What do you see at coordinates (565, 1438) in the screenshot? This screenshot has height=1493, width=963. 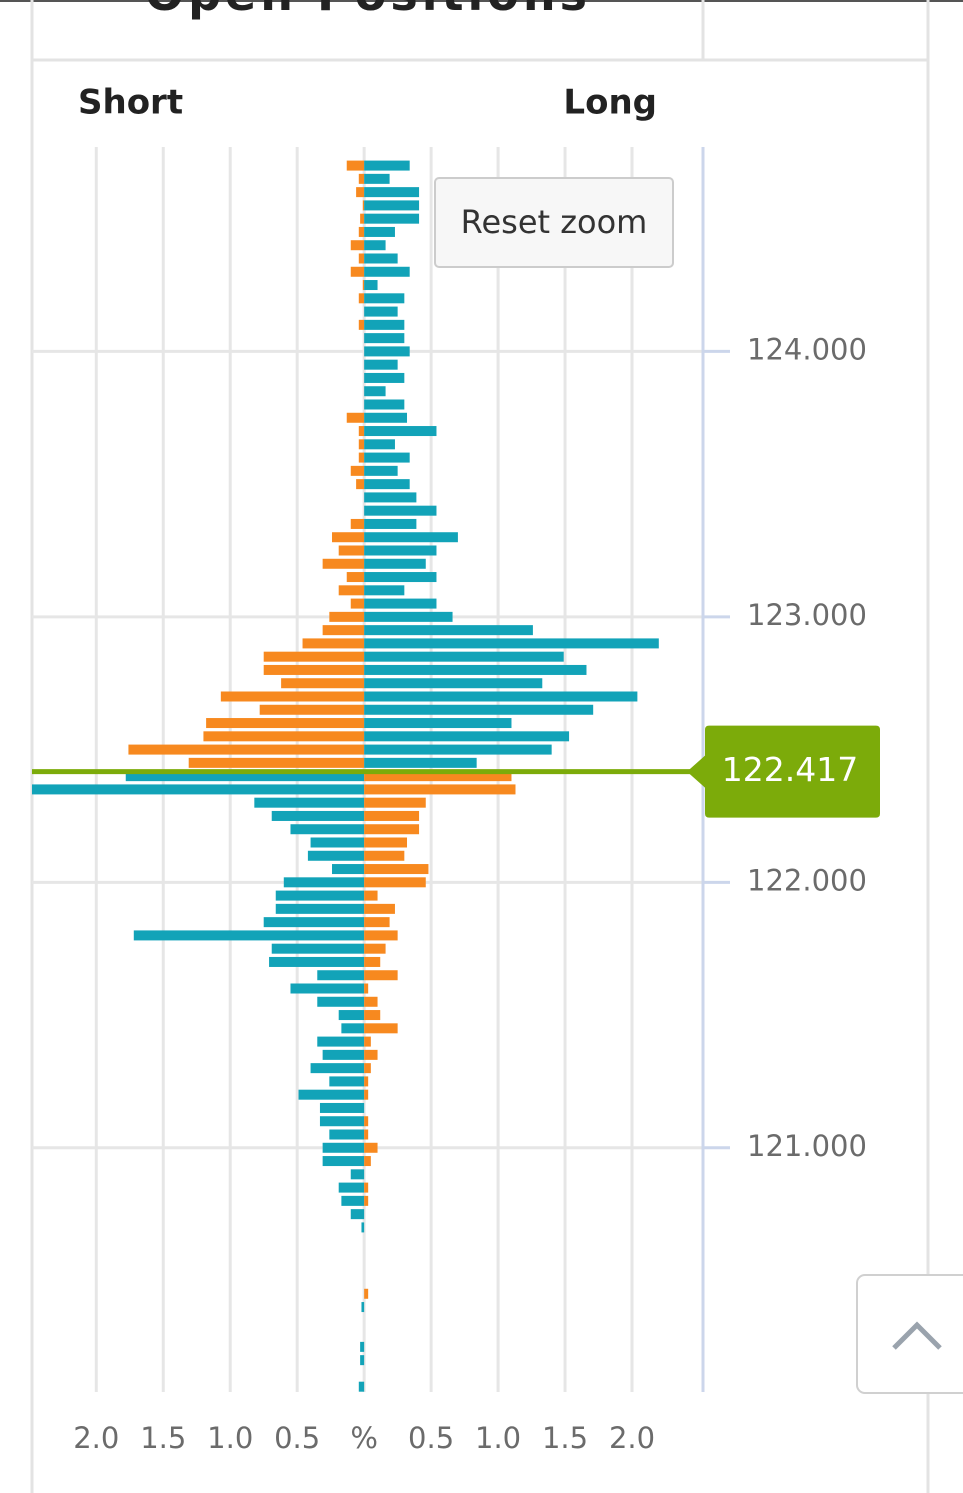 I see `x-tick-label: 1.5` at bounding box center [565, 1438].